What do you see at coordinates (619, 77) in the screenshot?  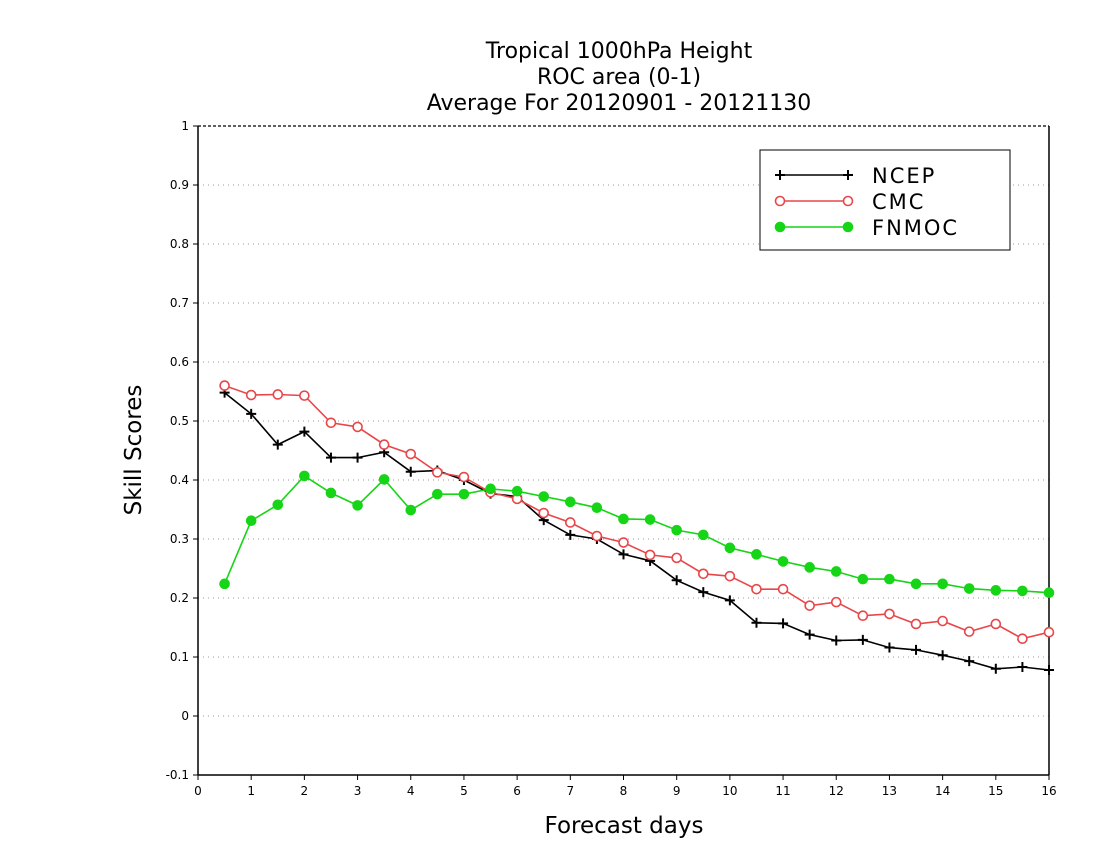 I see `chart-title-line-2: ROC area (0-1)` at bounding box center [619, 77].